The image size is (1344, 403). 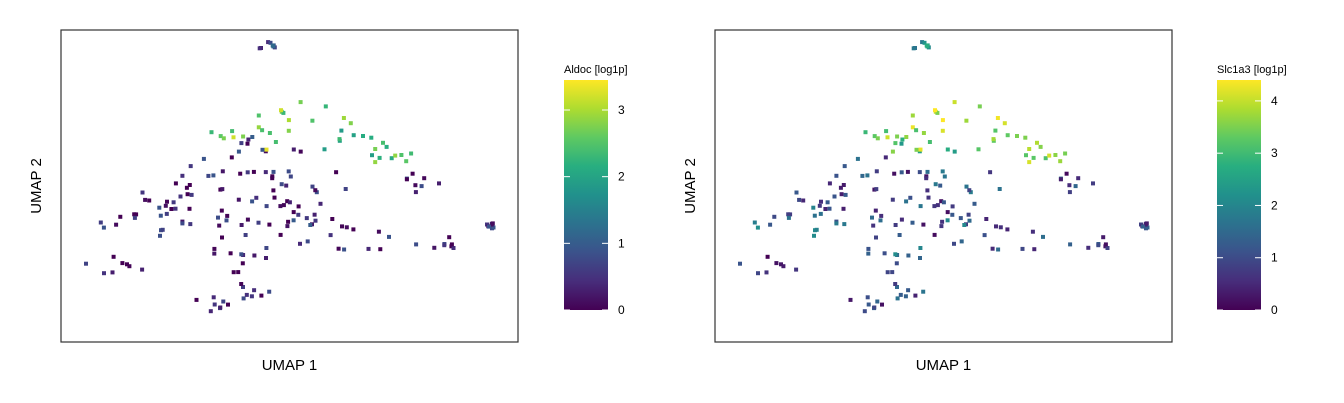 I want to click on colorbar-tick-label: 2, so click(x=621, y=177).